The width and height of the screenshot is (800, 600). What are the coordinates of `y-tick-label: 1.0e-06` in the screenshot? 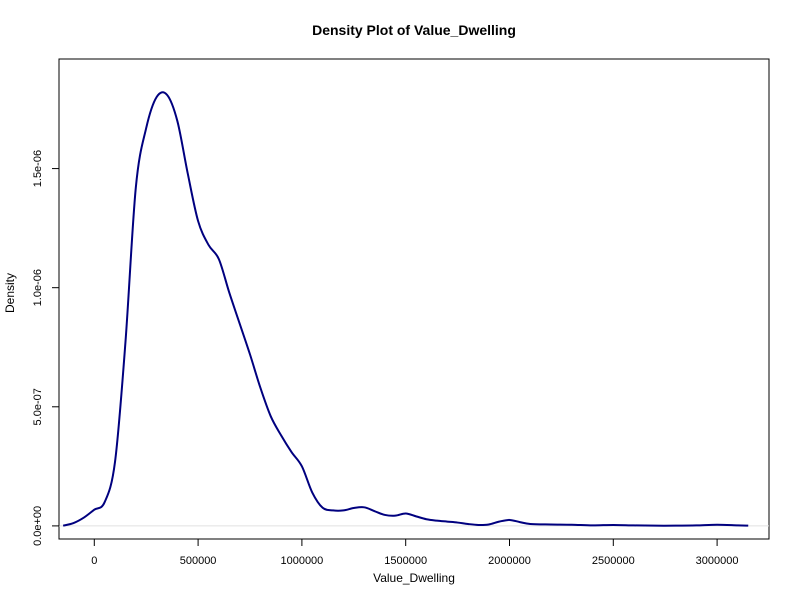 It's located at (38, 287).